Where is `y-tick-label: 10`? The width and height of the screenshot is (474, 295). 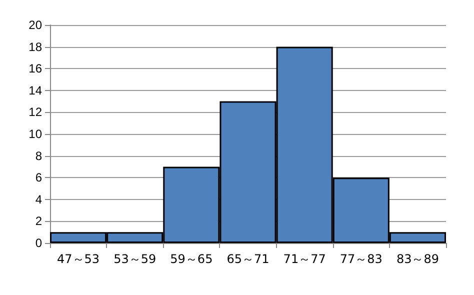 y-tick-label: 10 is located at coordinates (35, 134).